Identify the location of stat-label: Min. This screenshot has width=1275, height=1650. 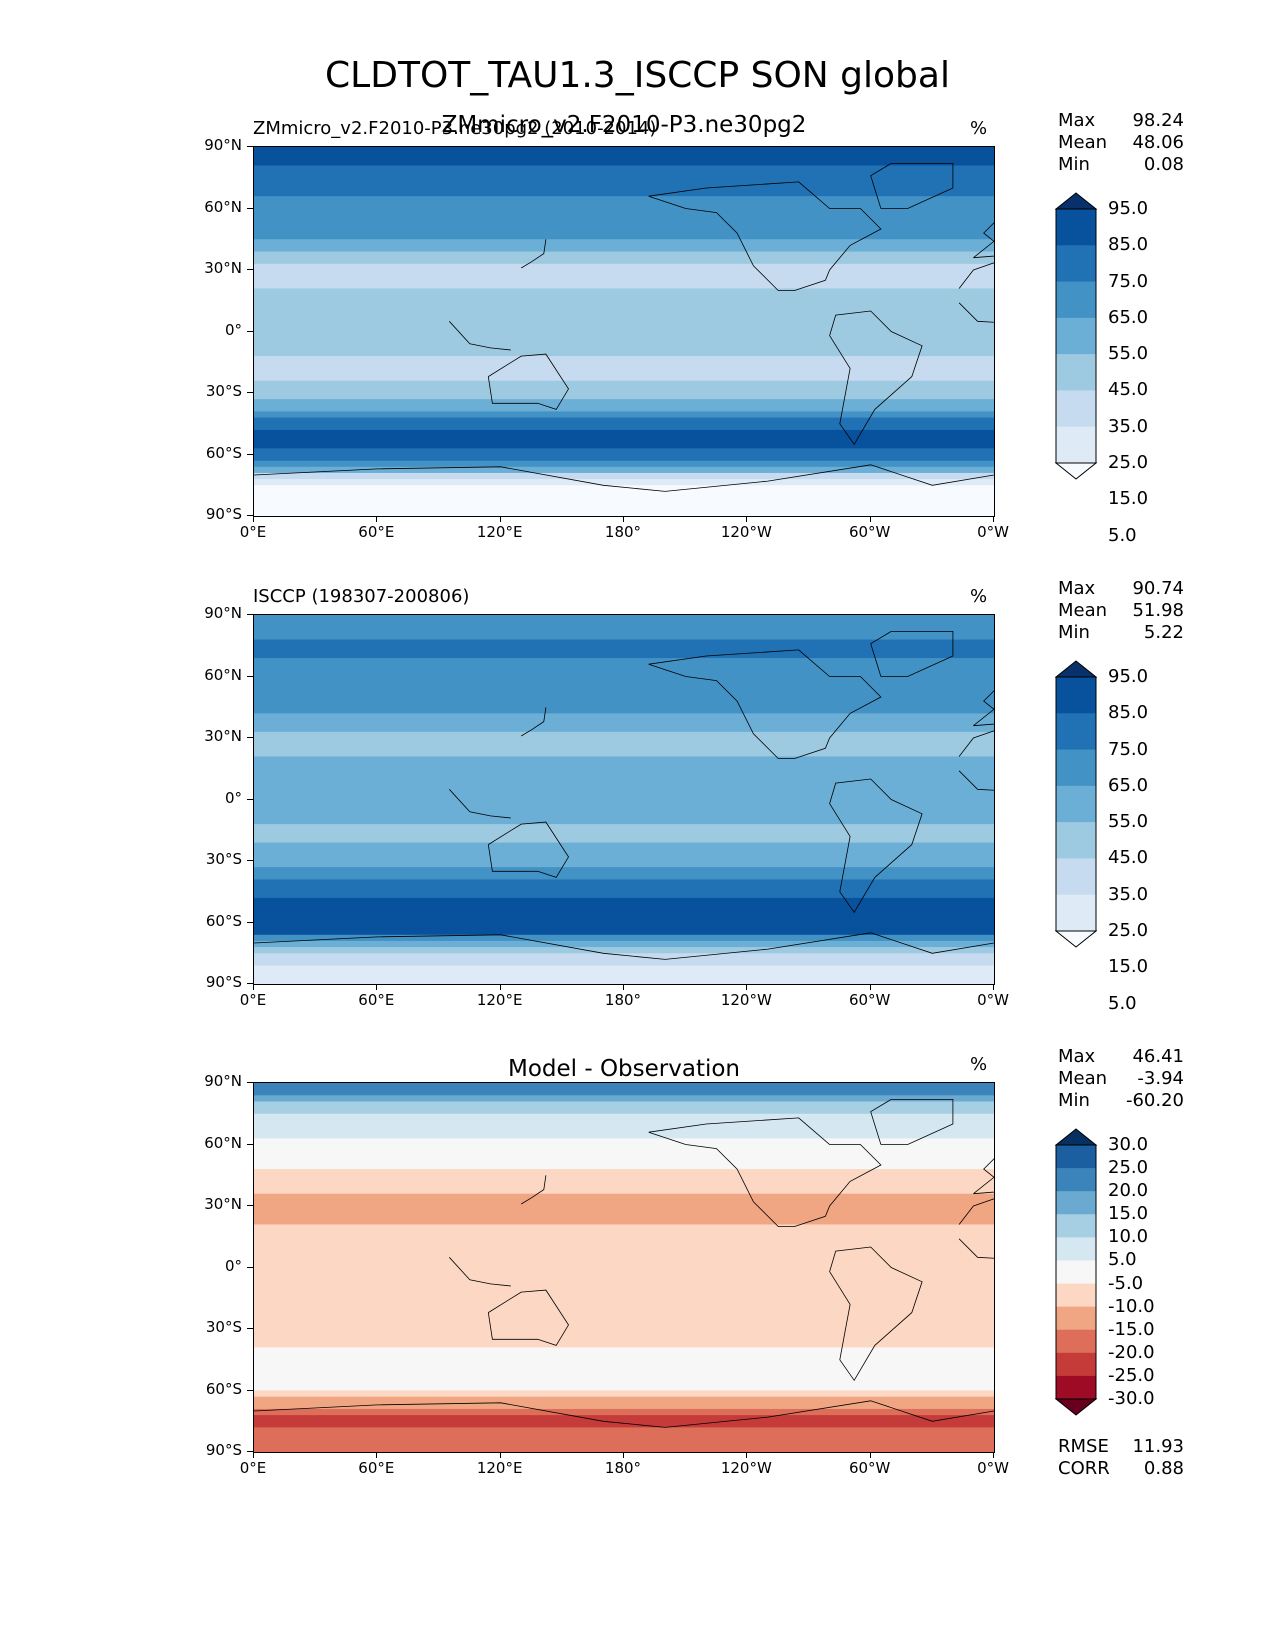
(1074, 164).